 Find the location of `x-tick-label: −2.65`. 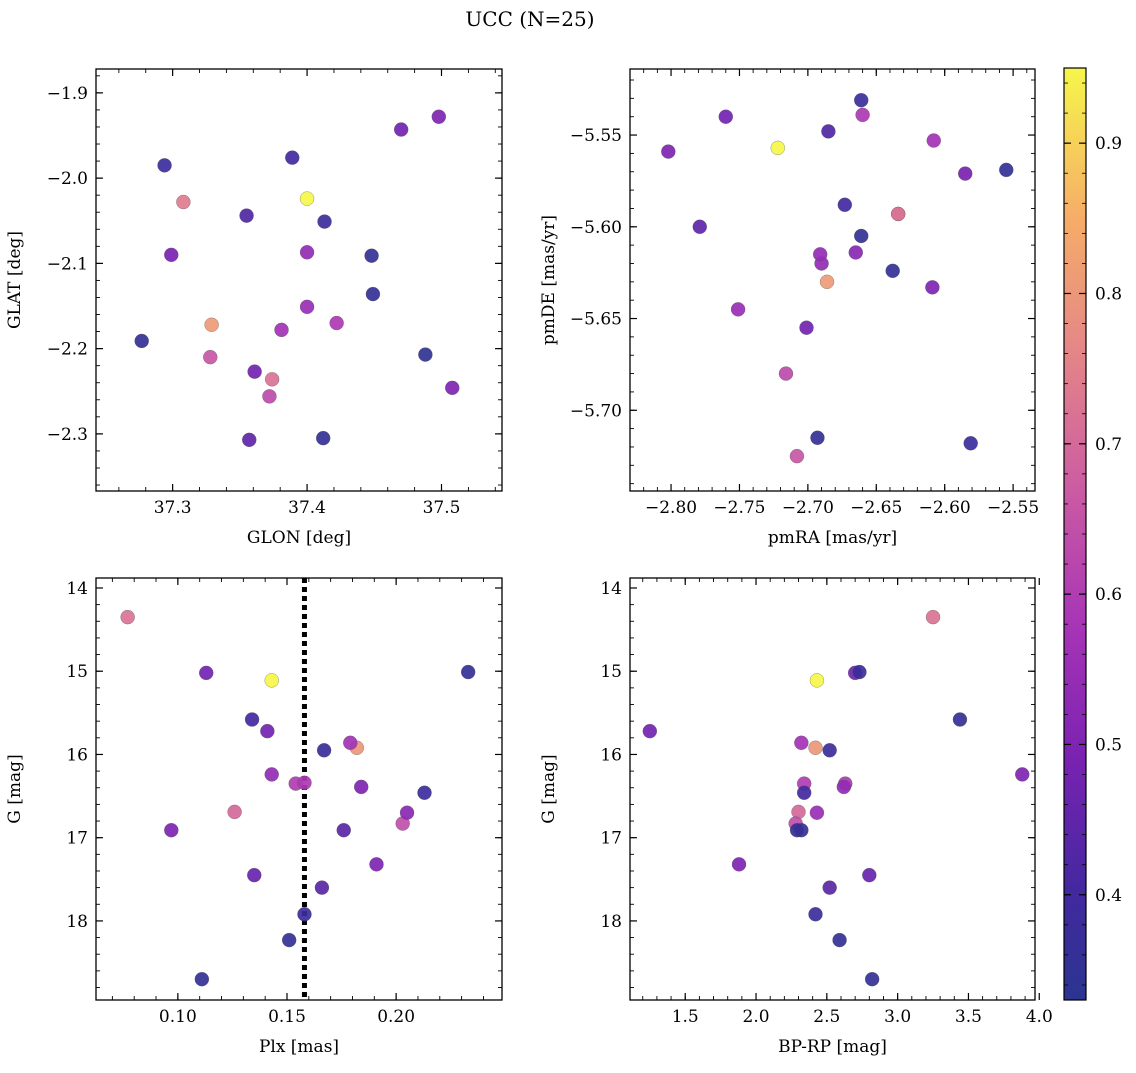

x-tick-label: −2.65 is located at coordinates (876, 508).